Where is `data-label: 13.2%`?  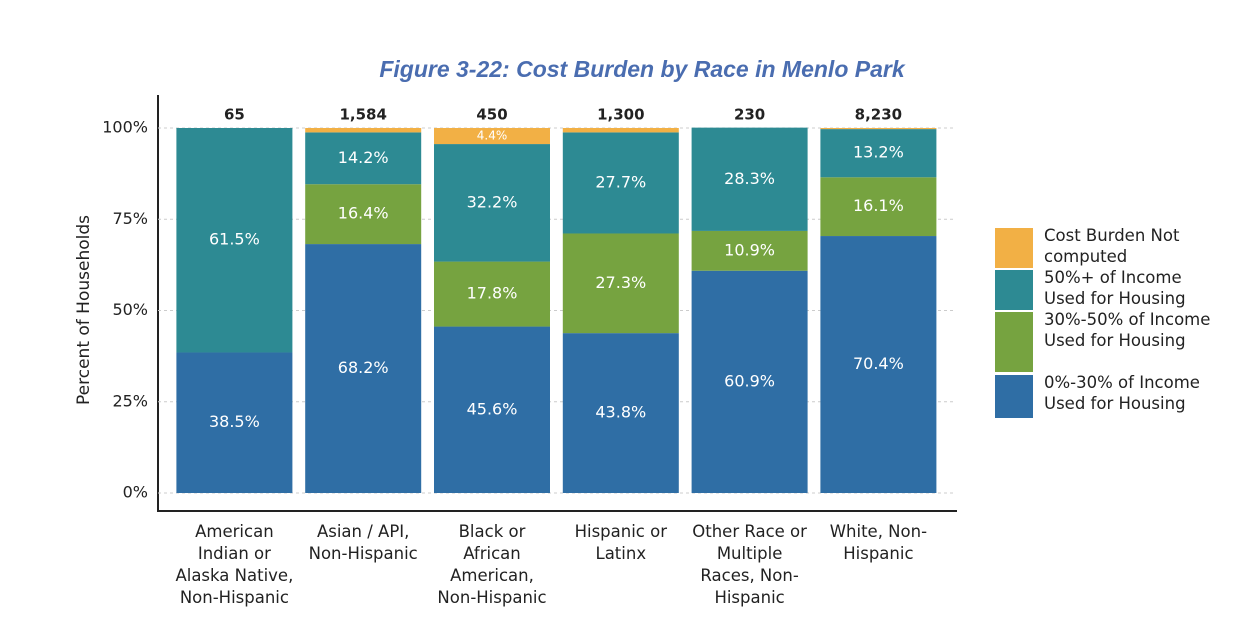
data-label: 13.2% is located at coordinates (878, 152).